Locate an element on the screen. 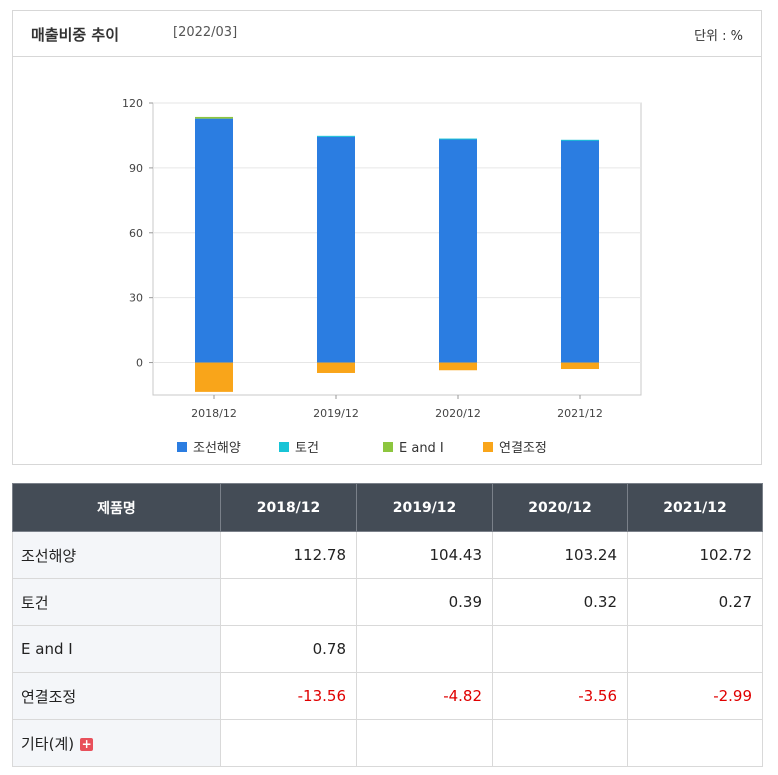 This screenshot has height=775, width=778. table-row: 조선해양 112.78 104.43 103.24 102.72 is located at coordinates (387, 555).